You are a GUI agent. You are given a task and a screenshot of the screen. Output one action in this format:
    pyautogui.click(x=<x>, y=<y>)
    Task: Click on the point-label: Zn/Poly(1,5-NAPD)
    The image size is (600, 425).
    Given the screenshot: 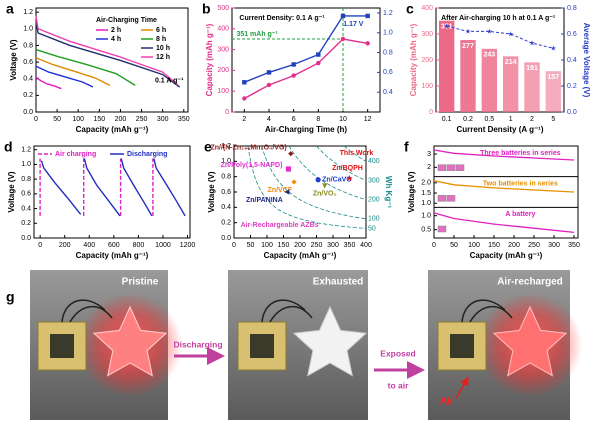 What is the action you would take?
    pyautogui.click(x=252, y=165)
    